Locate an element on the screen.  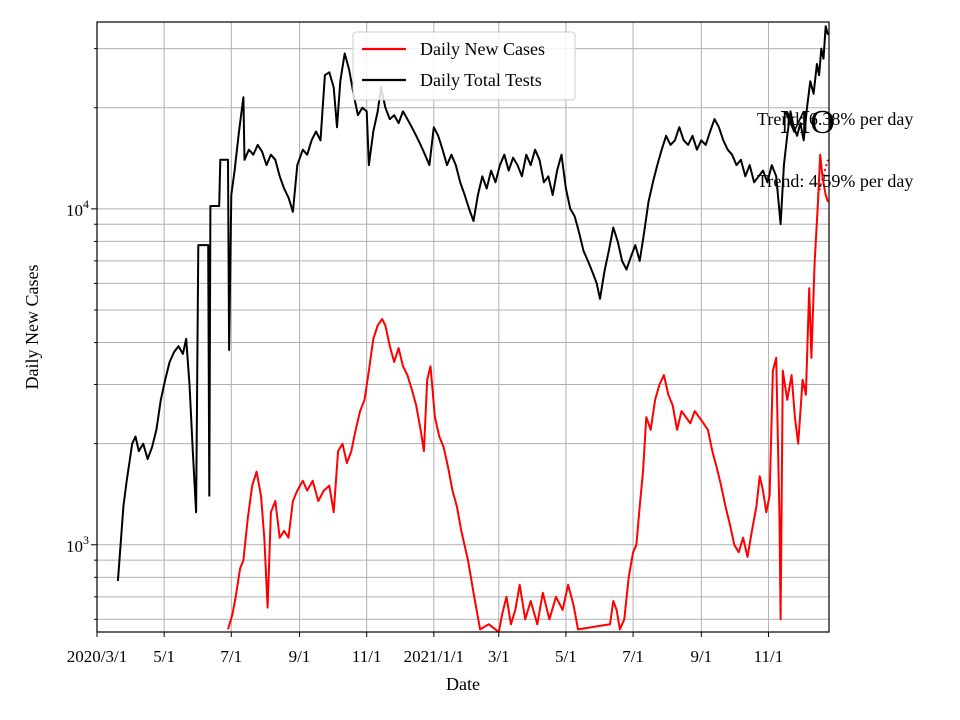
y-tick-label-0: 10³ is located at coordinates (77, 544).